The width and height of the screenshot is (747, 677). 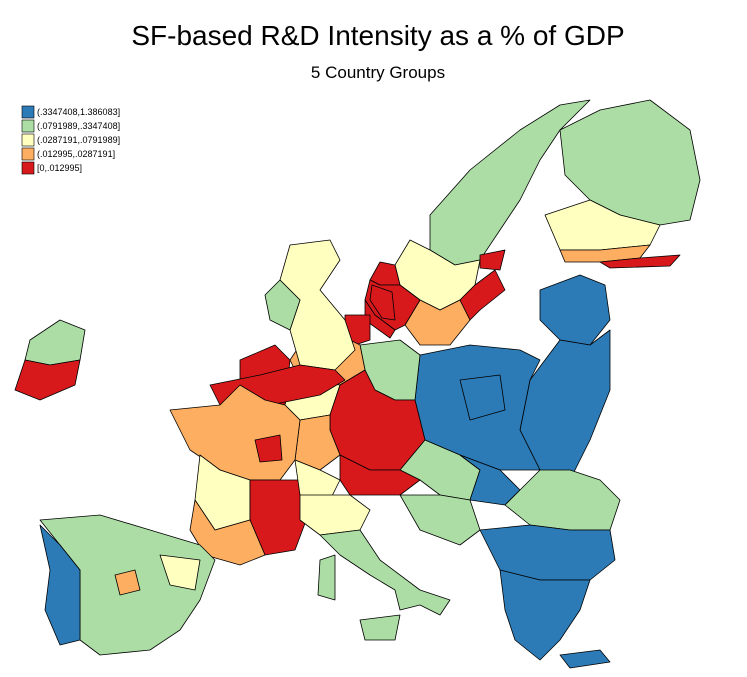 I want to click on legend-label: (.0287191,.0791989], so click(x=78, y=140).